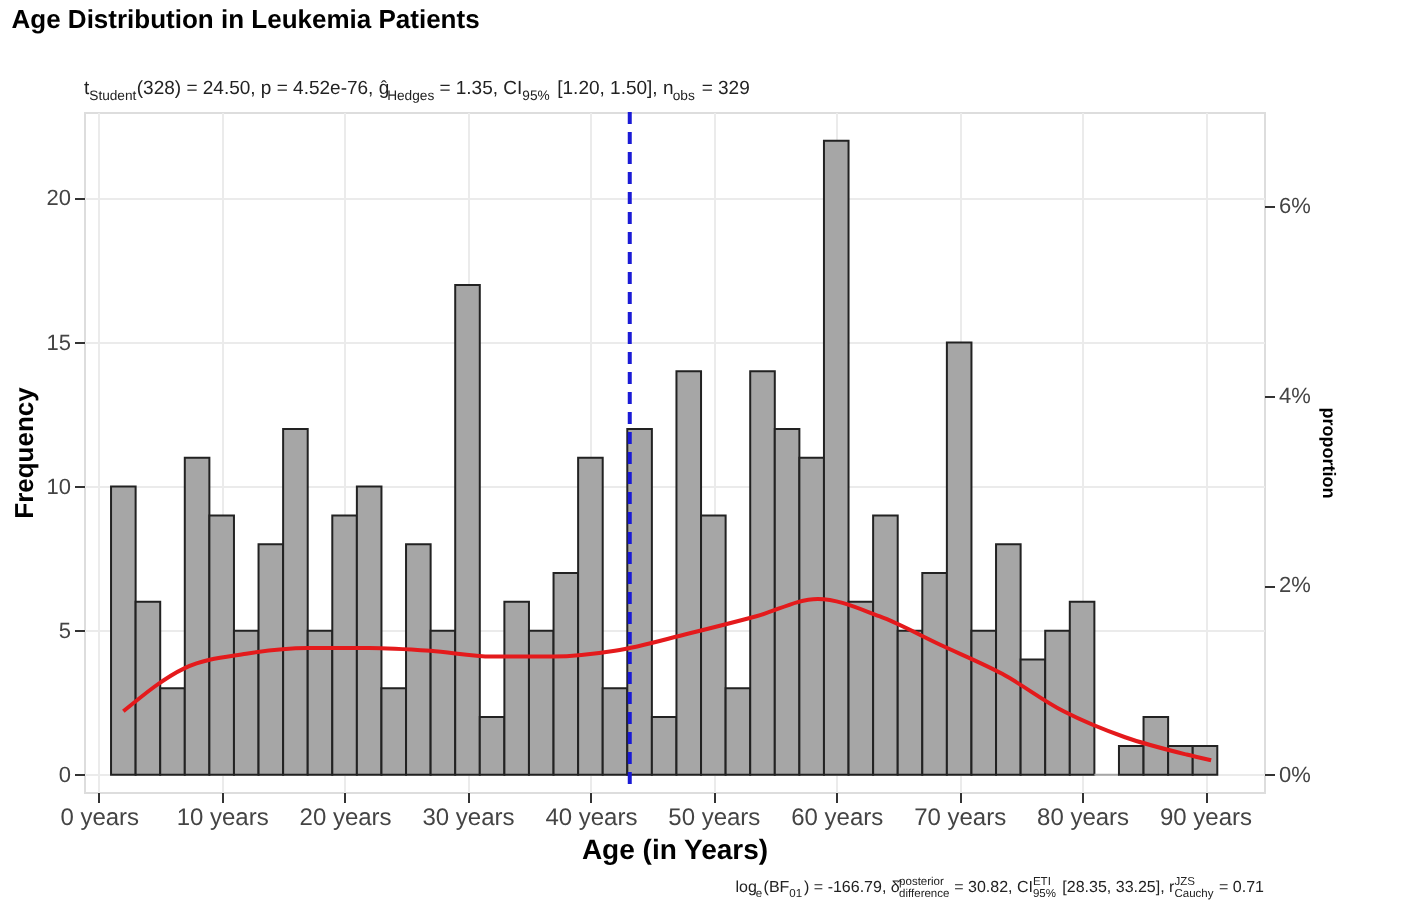 This screenshot has height=922, width=1418. What do you see at coordinates (64, 631) in the screenshot?
I see `y-tick-label: 5` at bounding box center [64, 631].